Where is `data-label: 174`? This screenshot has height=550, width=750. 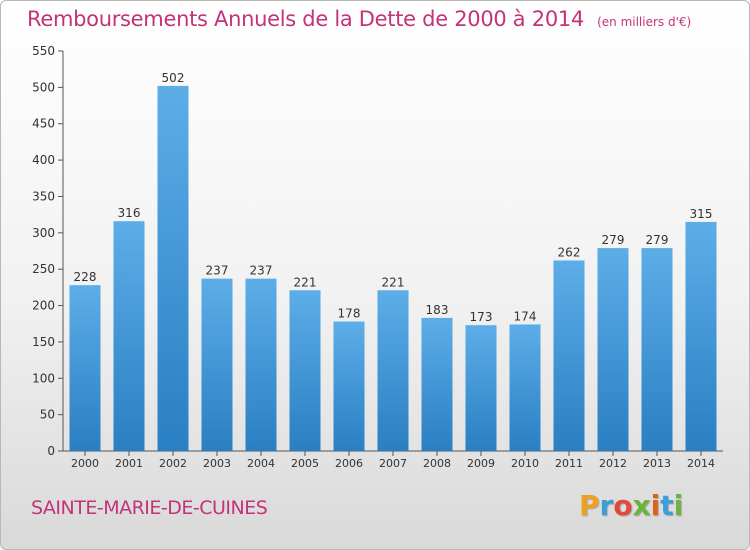 data-label: 174 is located at coordinates (525, 316).